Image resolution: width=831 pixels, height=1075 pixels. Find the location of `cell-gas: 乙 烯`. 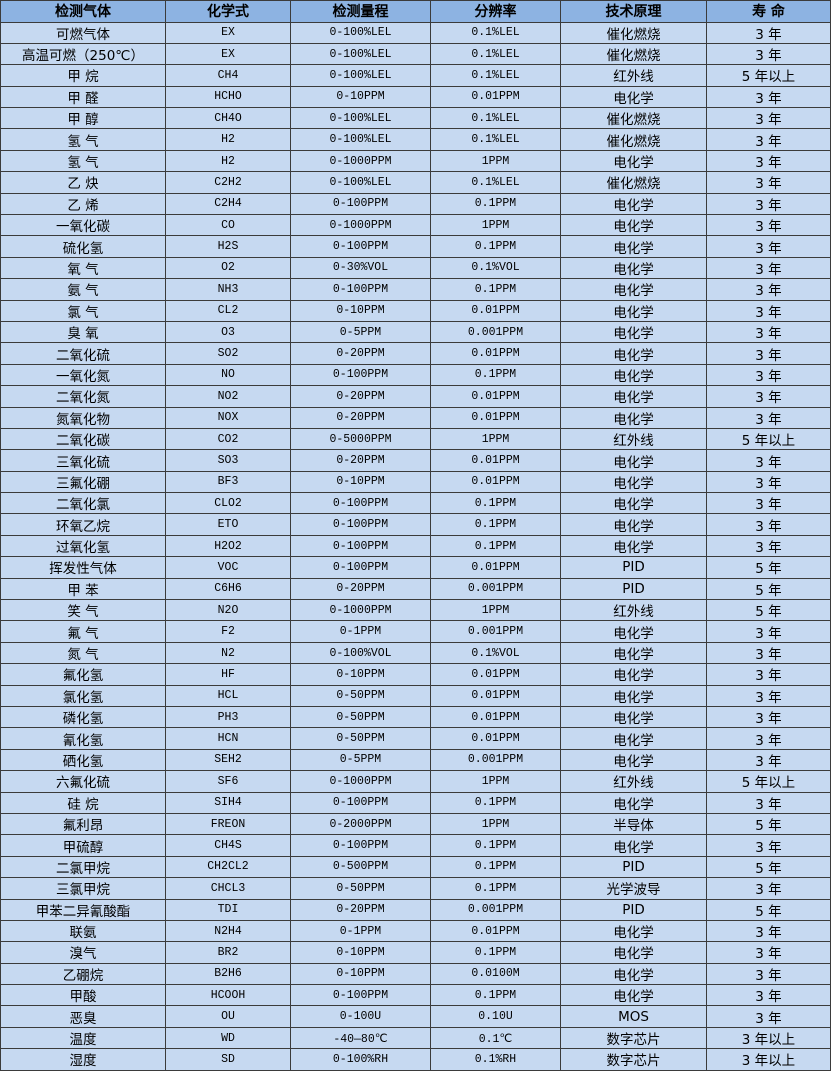

cell-gas: 乙 烯 is located at coordinates (83, 204).